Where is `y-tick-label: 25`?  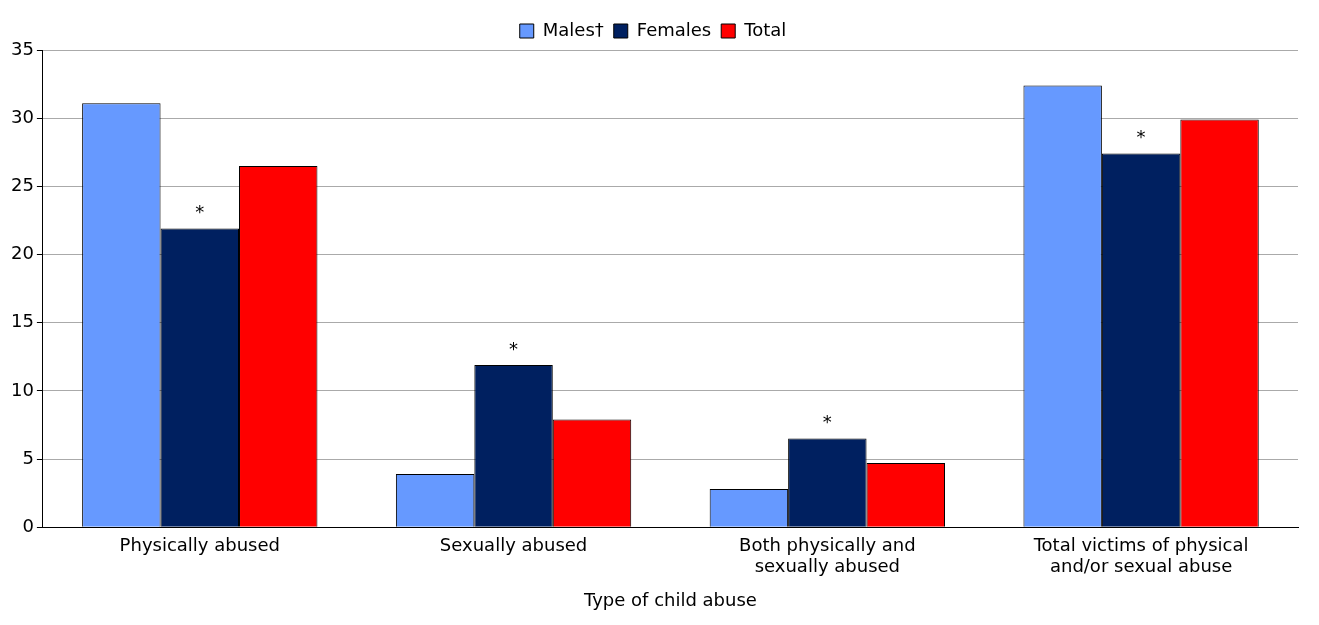 y-tick-label: 25 is located at coordinates (22, 185).